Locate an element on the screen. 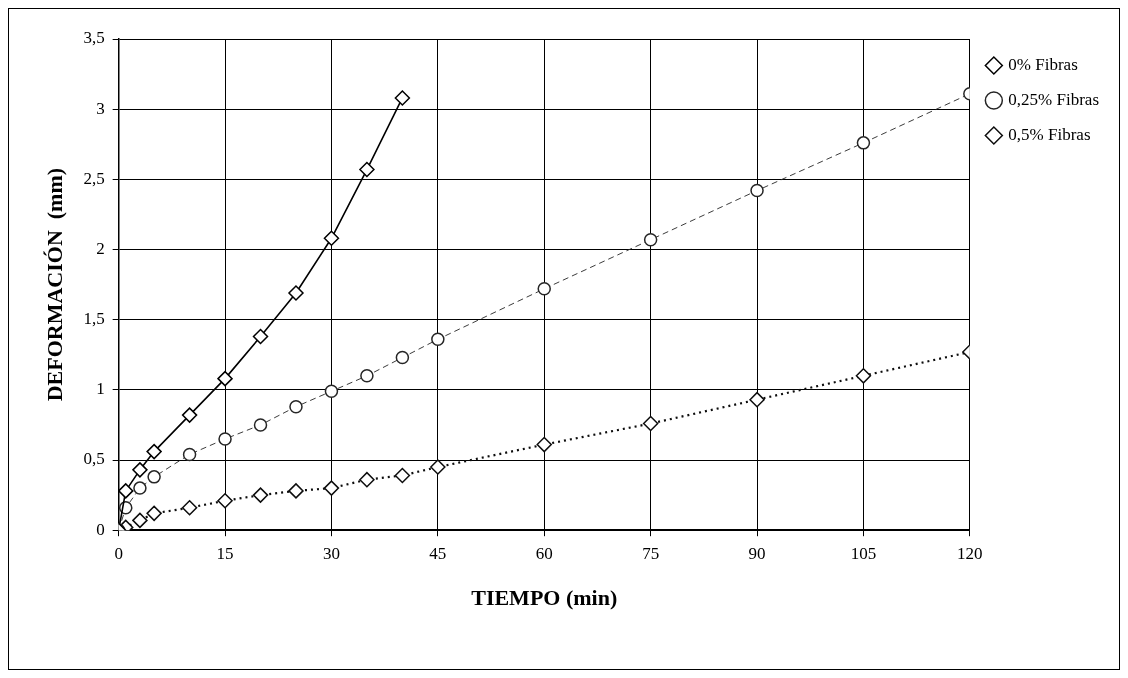 This screenshot has width=1128, height=678. legend-label: 0% Fibras is located at coordinates (1043, 64).